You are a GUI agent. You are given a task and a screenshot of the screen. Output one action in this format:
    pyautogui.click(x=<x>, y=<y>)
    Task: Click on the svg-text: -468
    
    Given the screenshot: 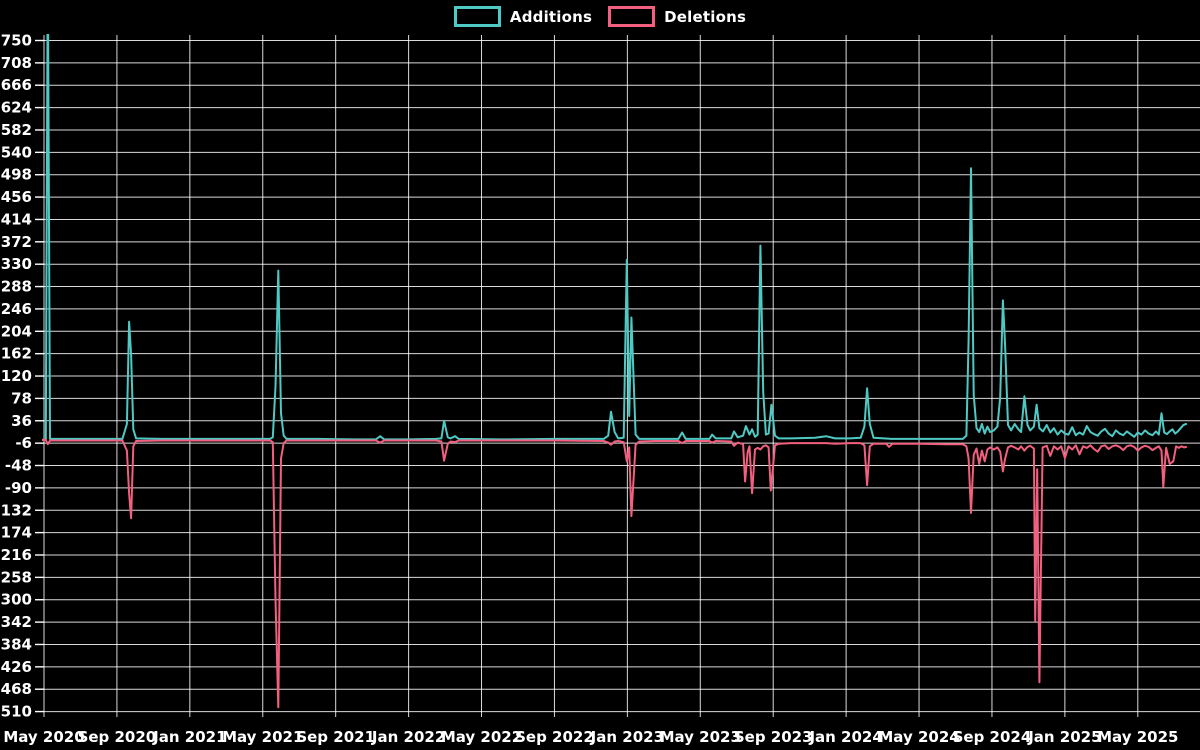 What is the action you would take?
    pyautogui.click(x=16, y=689)
    